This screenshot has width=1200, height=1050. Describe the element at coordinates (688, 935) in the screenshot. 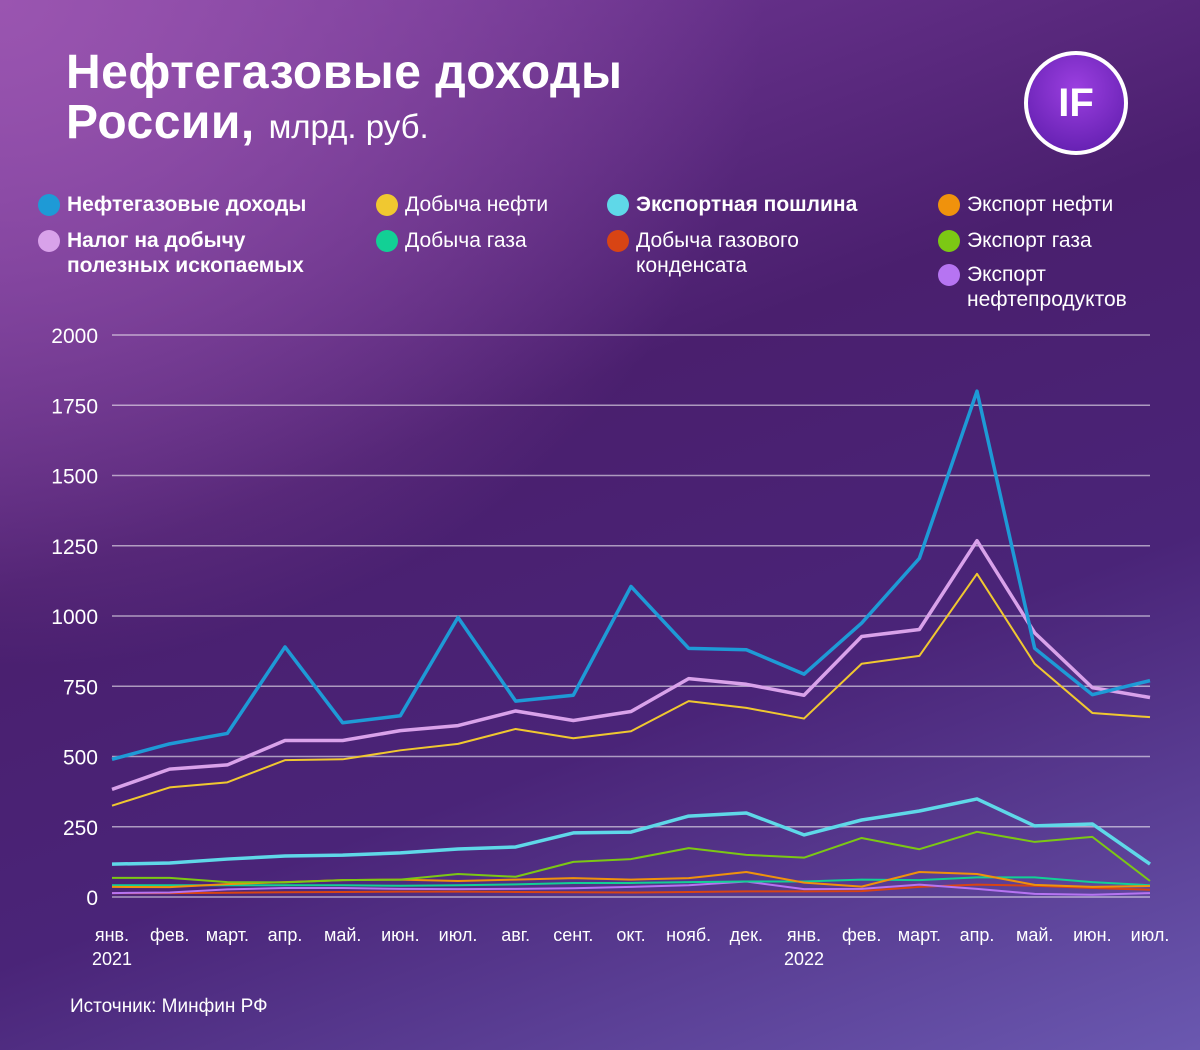

I see `x-tick-label: нояб.` at that location.